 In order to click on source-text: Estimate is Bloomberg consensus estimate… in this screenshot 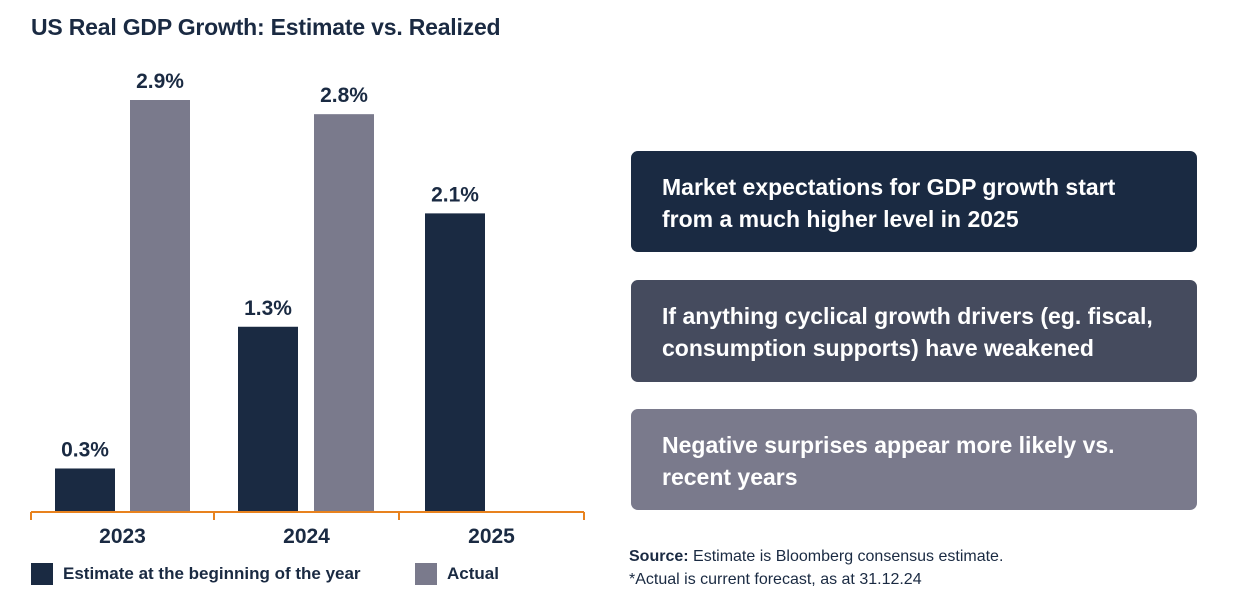, I will do `click(846, 556)`.